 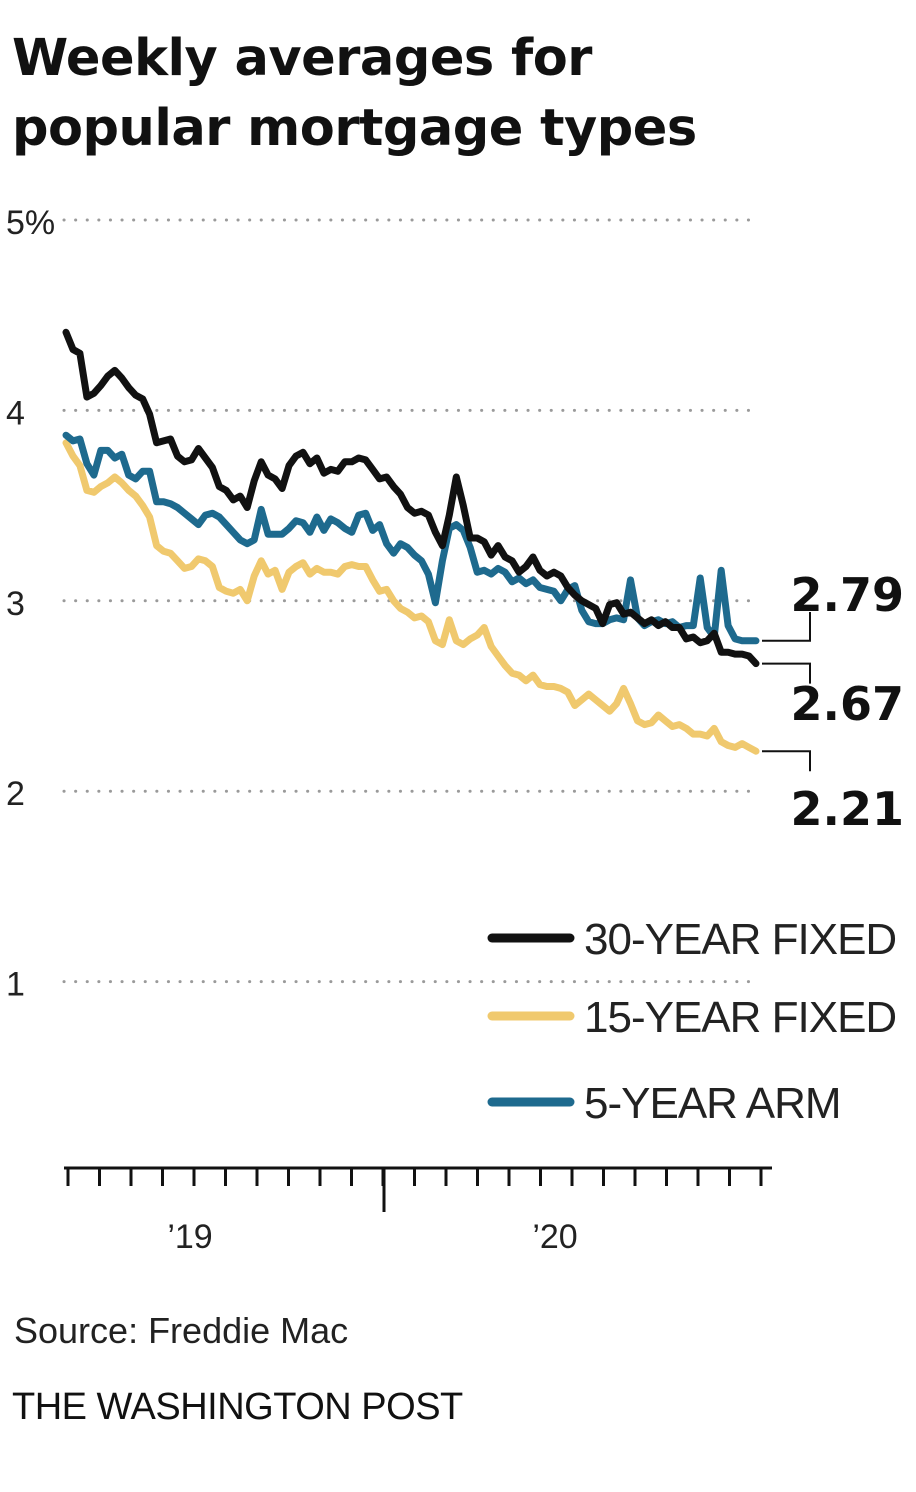 What do you see at coordinates (15, 604) in the screenshot?
I see `y-tick-label: 3` at bounding box center [15, 604].